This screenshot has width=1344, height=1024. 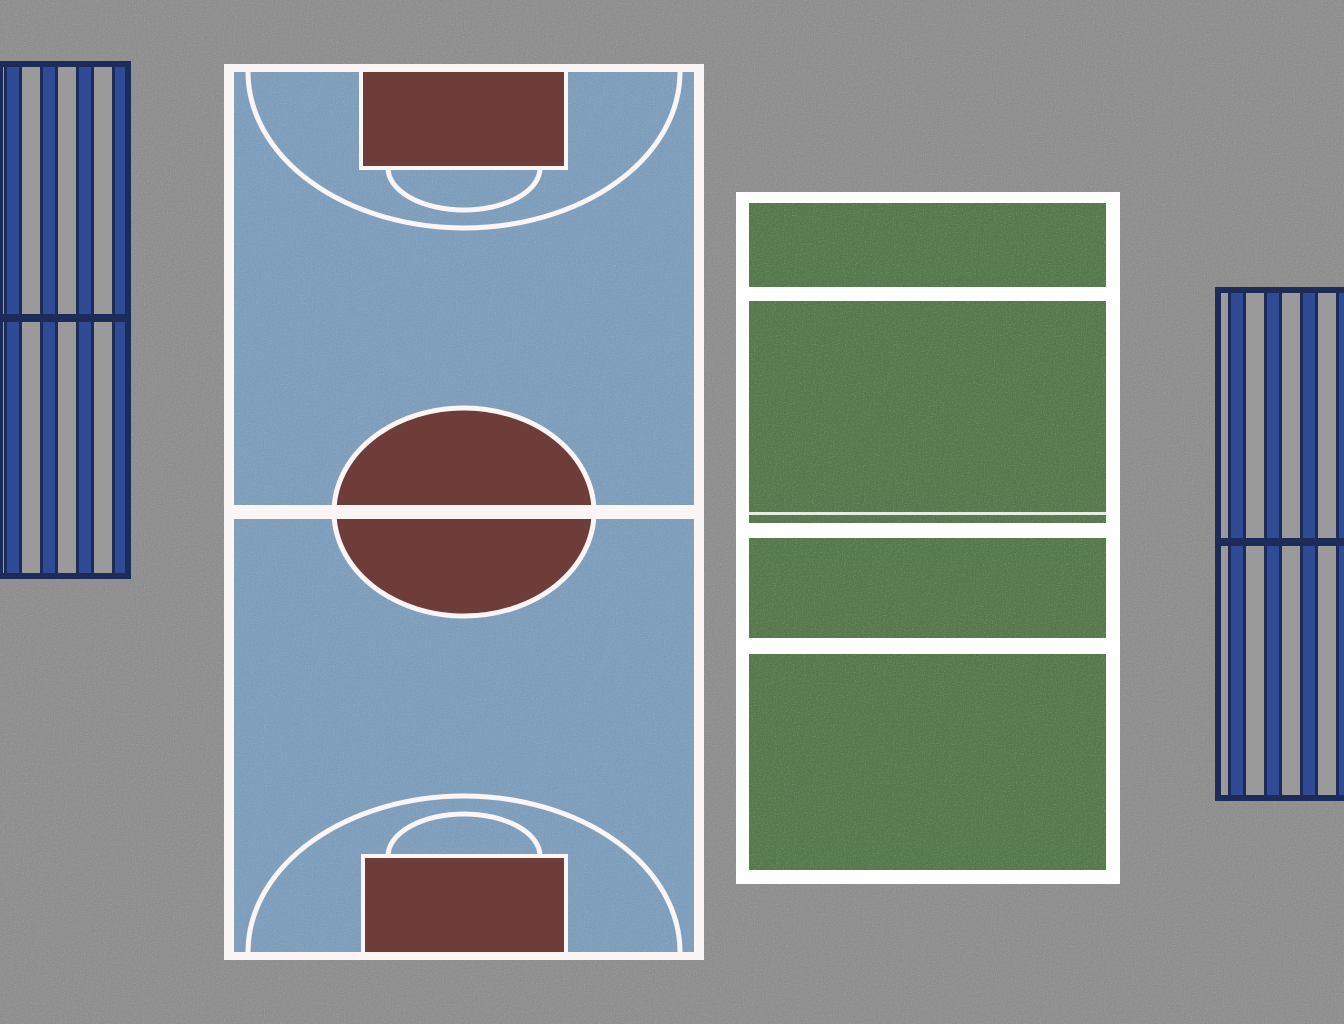 What do you see at coordinates (65, 320) in the screenshot?
I see `bench-left` at bounding box center [65, 320].